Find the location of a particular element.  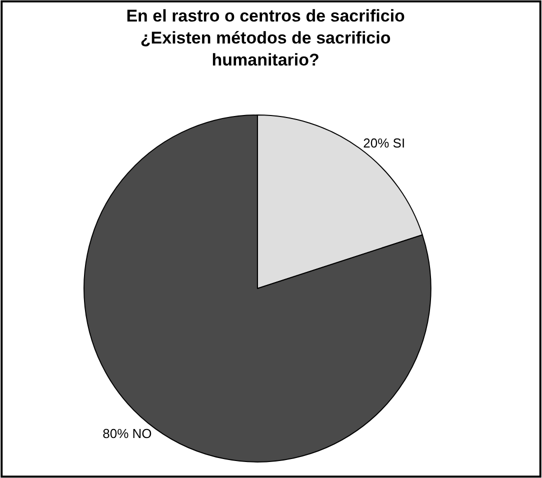

chart-title: En el rastro o centros de sacrificio ¿Existen métodos de sacrificio humanitario? is located at coordinates (265, 38).